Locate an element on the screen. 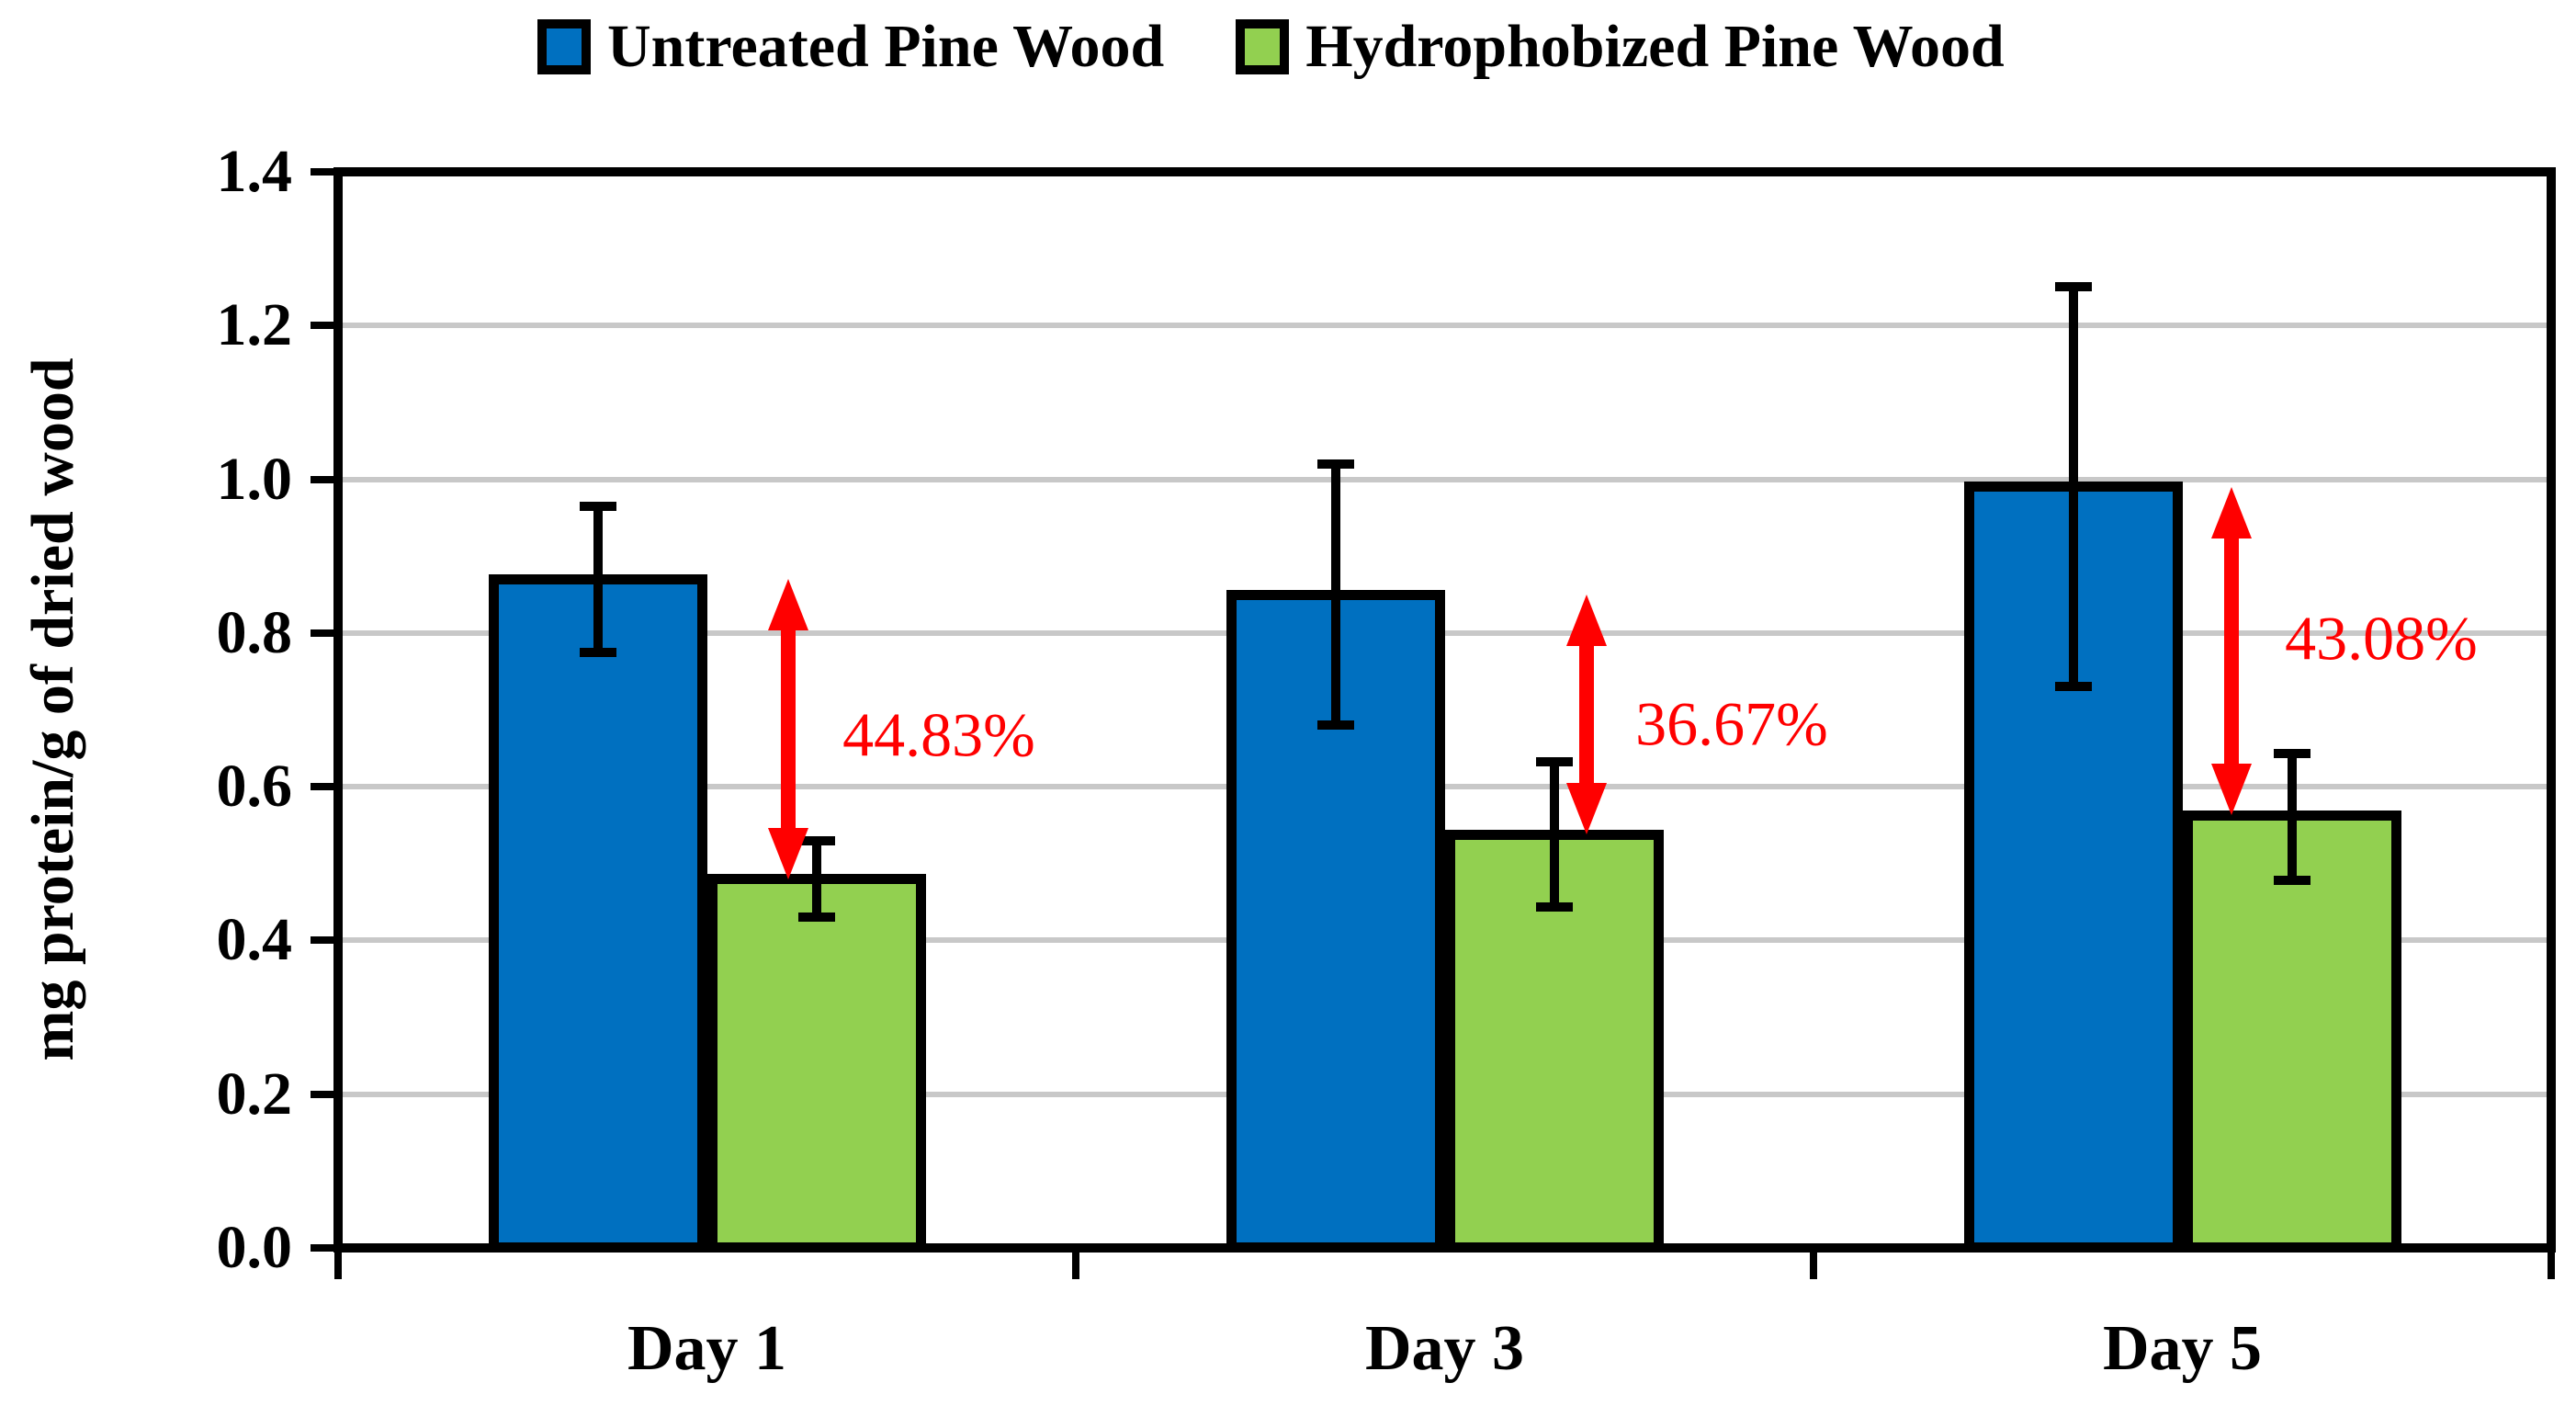  x-category-label: Day 1 is located at coordinates (707, 1348).